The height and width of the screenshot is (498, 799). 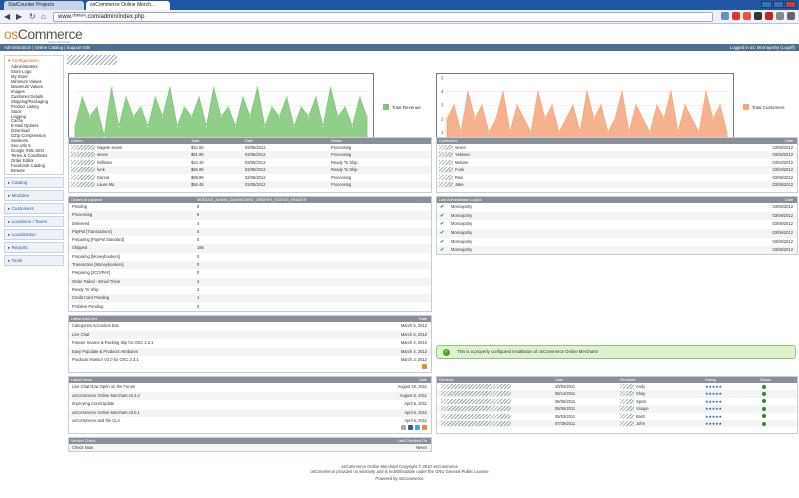 I want to click on sidebar-heading-configuration: ▾ Configuration, so click(x=23, y=60).